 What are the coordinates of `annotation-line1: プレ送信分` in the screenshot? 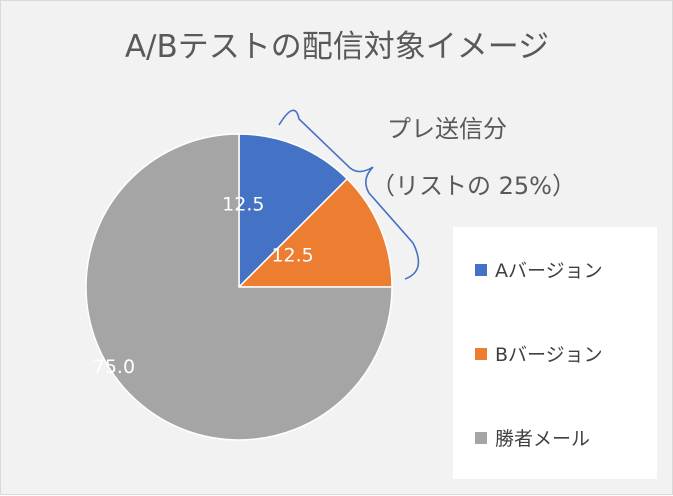 It's located at (447, 129).